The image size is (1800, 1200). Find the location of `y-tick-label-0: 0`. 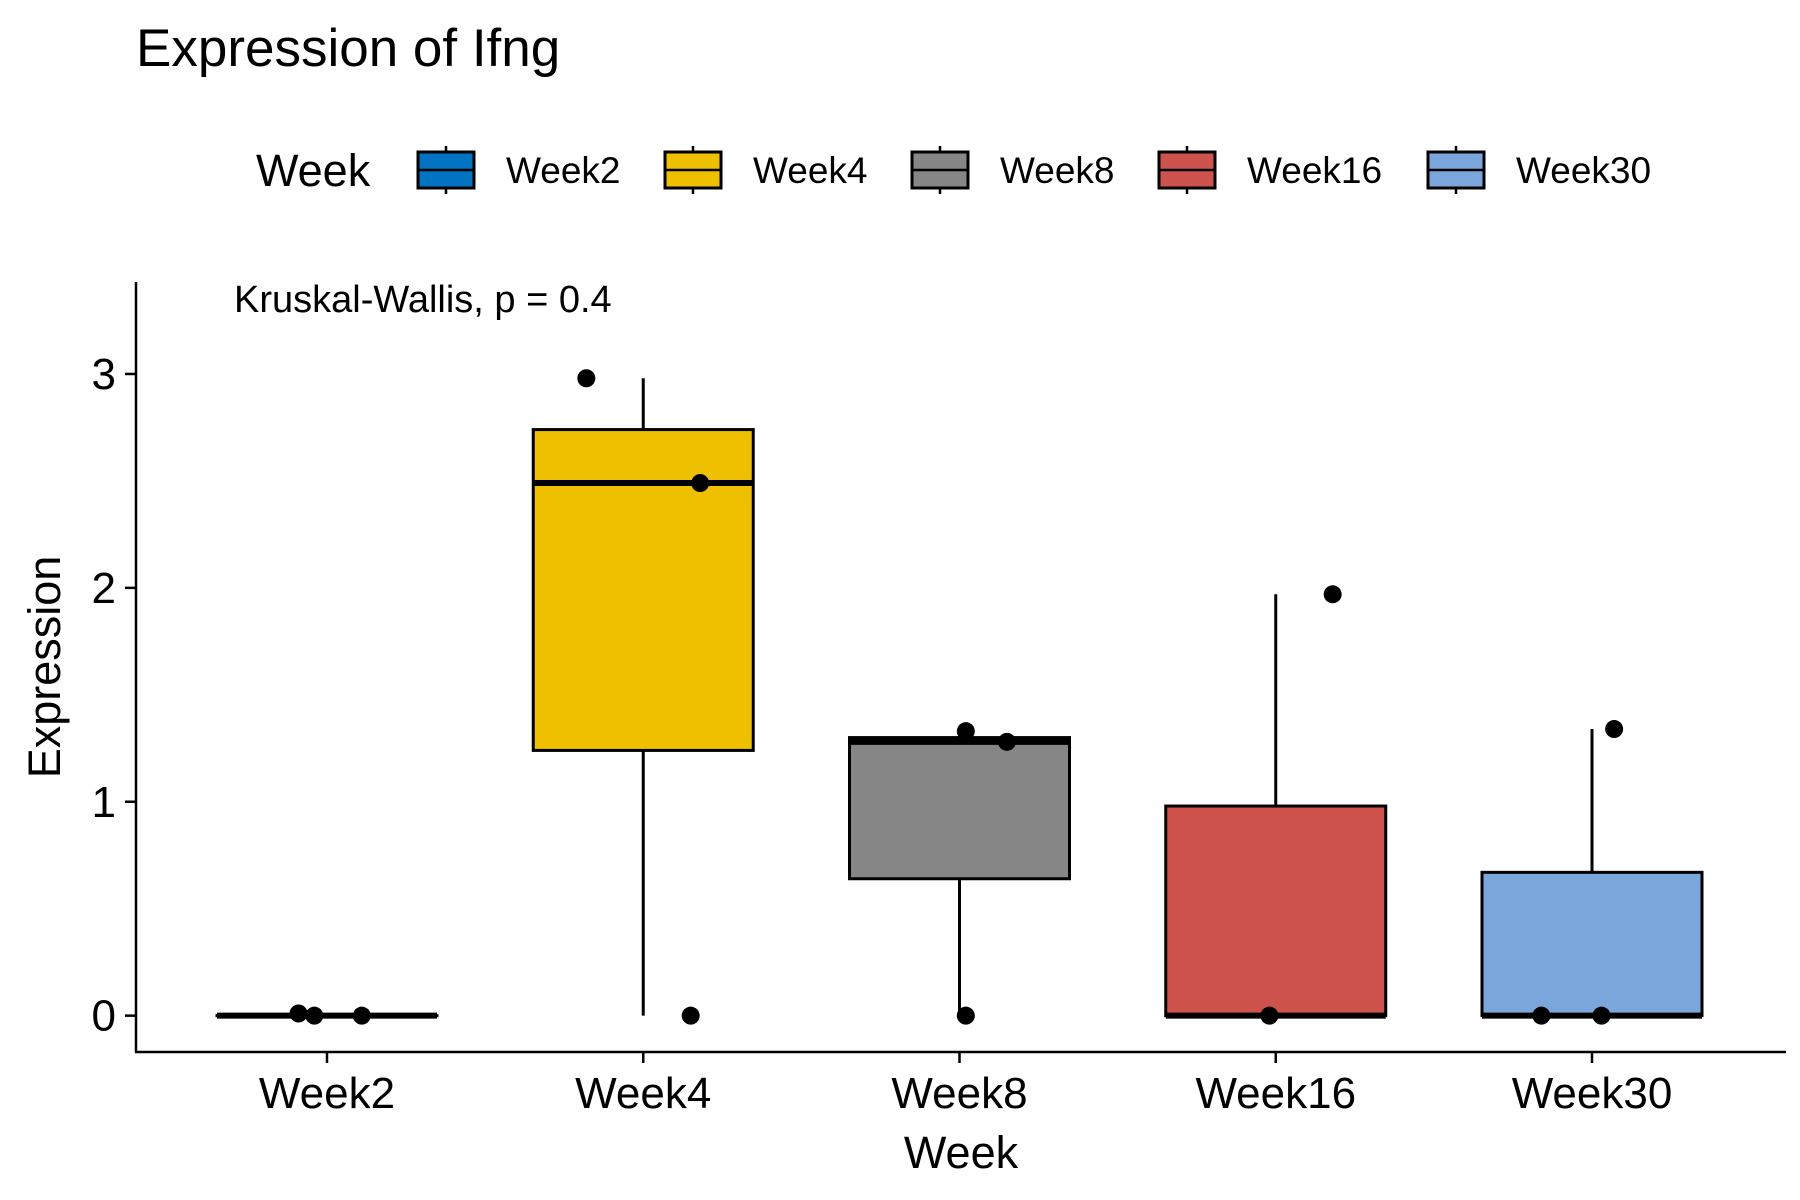

y-tick-label-0: 0 is located at coordinates (104, 1016).